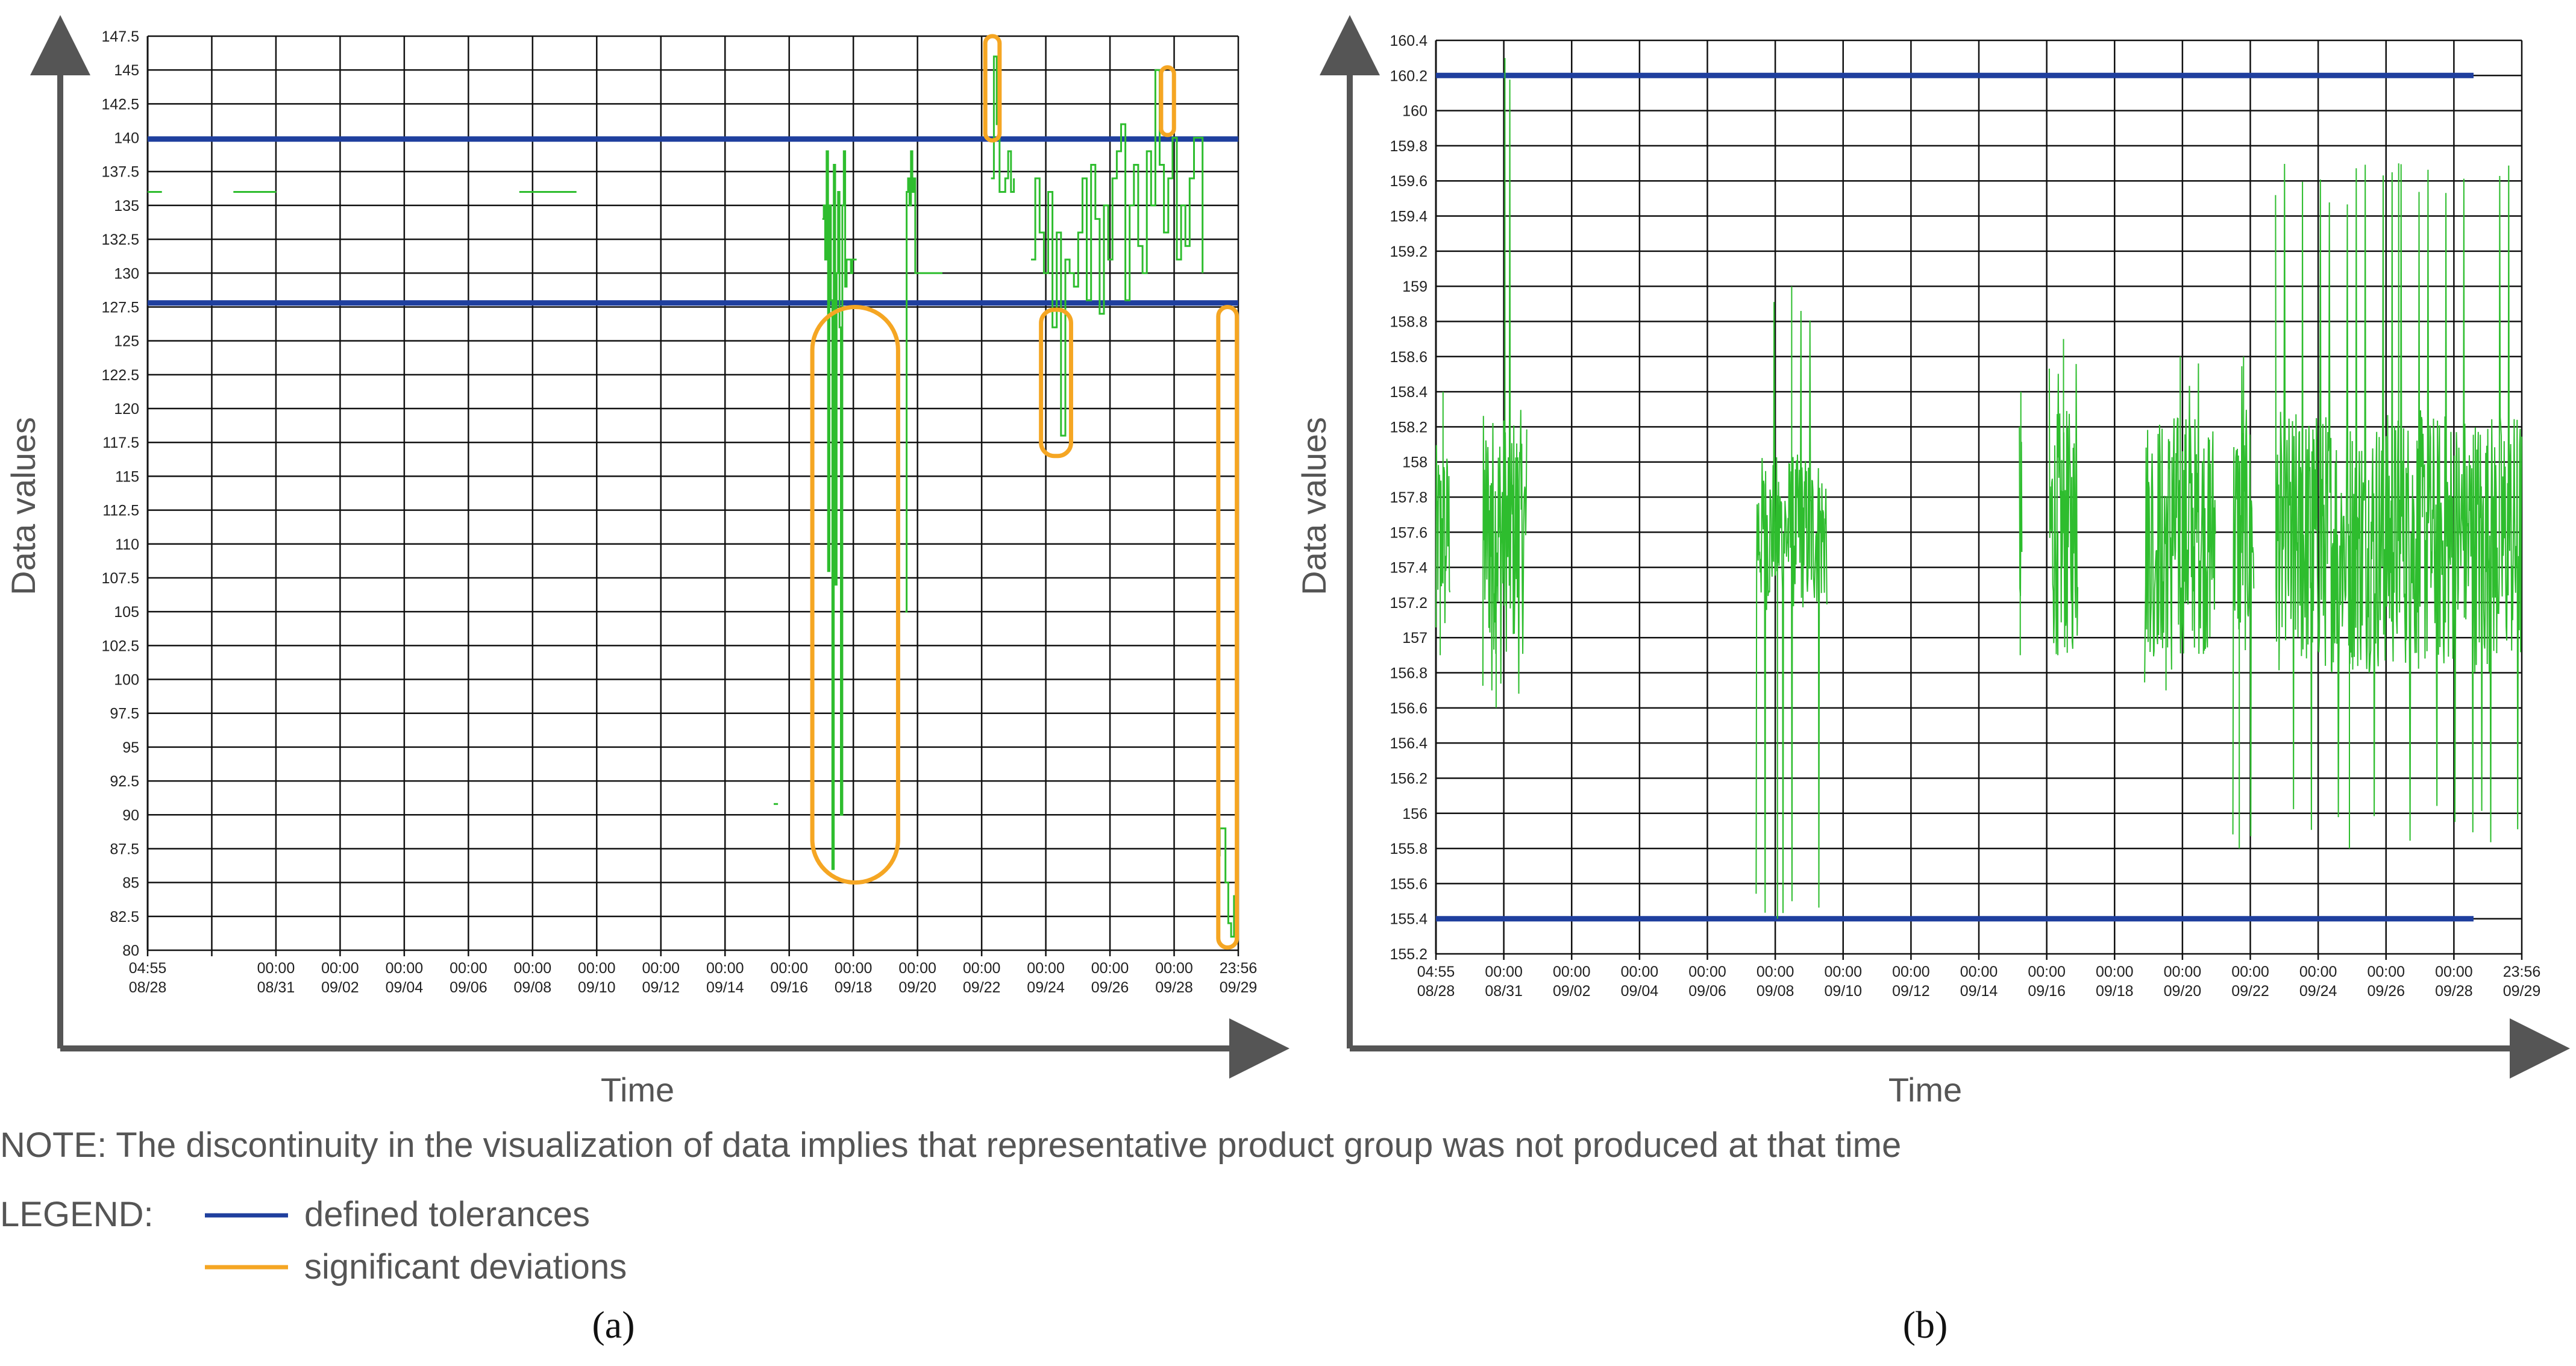  Describe the element at coordinates (126, 207) in the screenshot. I see `y-tick-label: 135` at that location.